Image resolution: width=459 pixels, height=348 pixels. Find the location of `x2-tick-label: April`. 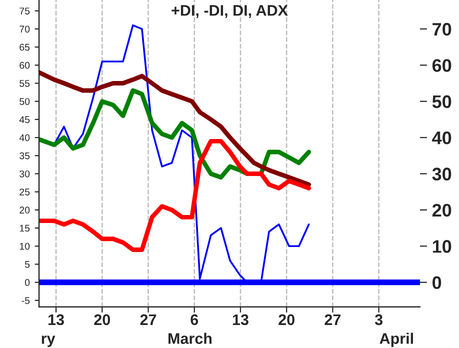

x2-tick-label: April is located at coordinates (396, 339).